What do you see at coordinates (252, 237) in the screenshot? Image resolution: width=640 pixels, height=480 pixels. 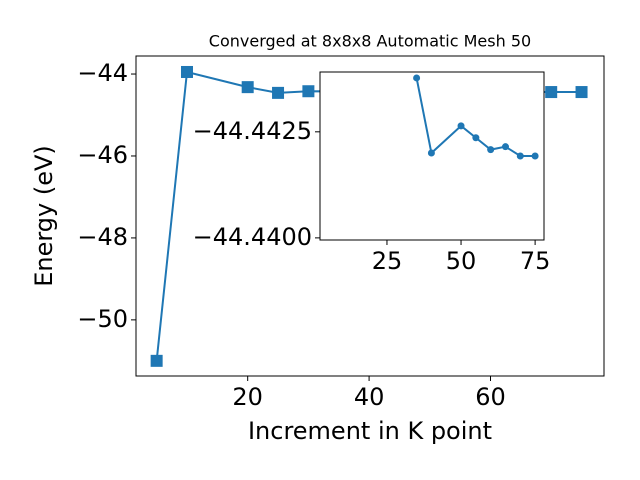 I see `y-tick-label: −44.4400` at bounding box center [252, 237].